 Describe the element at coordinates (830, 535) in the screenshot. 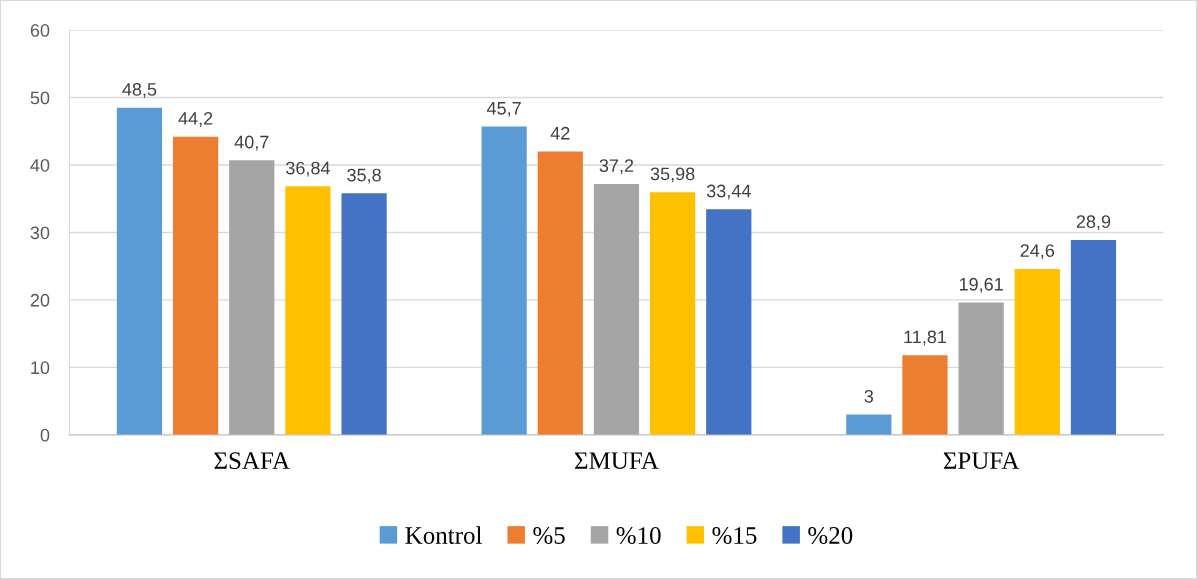

I see `legend-label: %20` at that location.